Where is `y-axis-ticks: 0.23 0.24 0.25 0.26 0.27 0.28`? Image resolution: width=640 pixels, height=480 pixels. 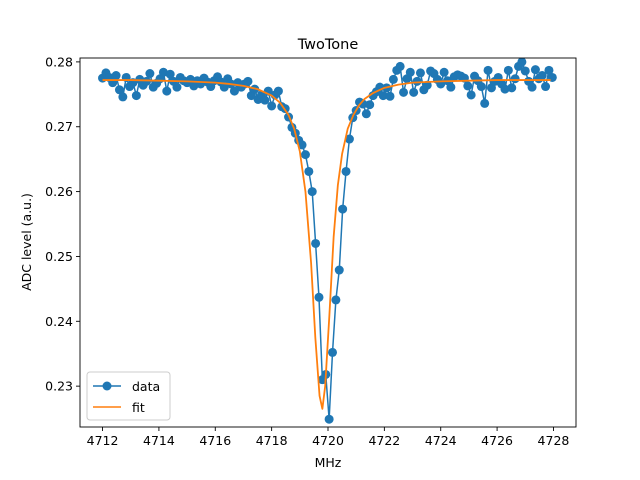 y-axis-ticks: 0.23 0.24 0.25 0.26 0.27 0.28 is located at coordinates (62, 224).